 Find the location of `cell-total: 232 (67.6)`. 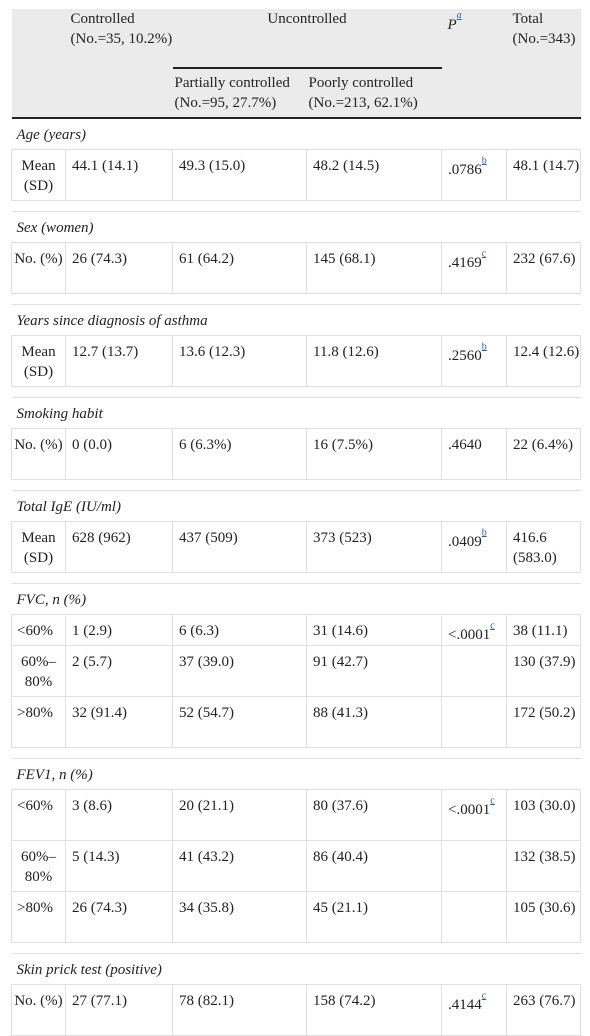

cell-total: 232 (67.6) is located at coordinates (543, 268).